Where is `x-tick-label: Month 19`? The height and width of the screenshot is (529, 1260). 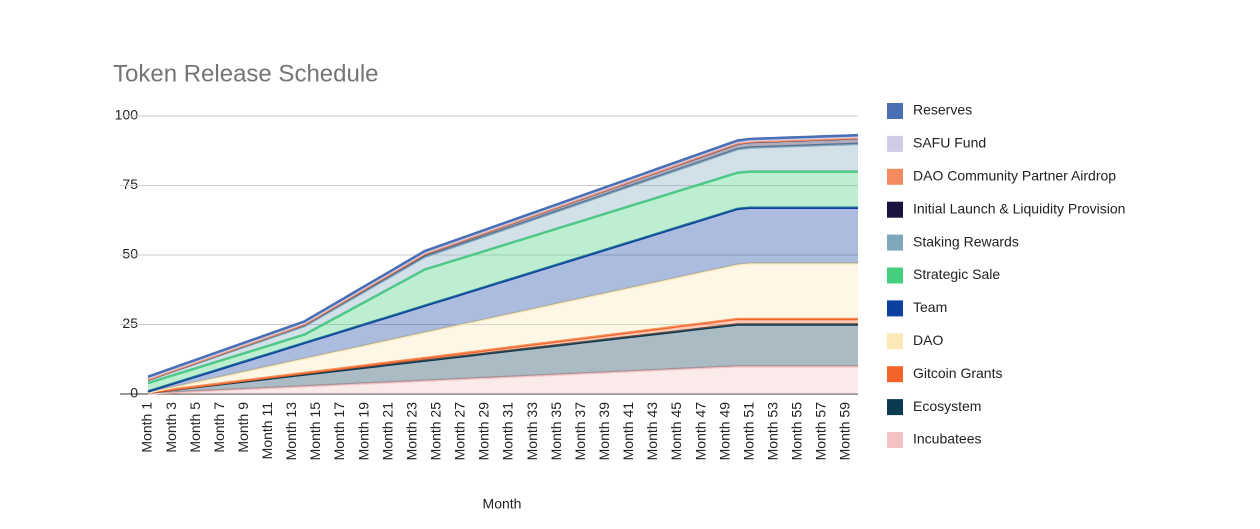 x-tick-label: Month 19 is located at coordinates (363, 431).